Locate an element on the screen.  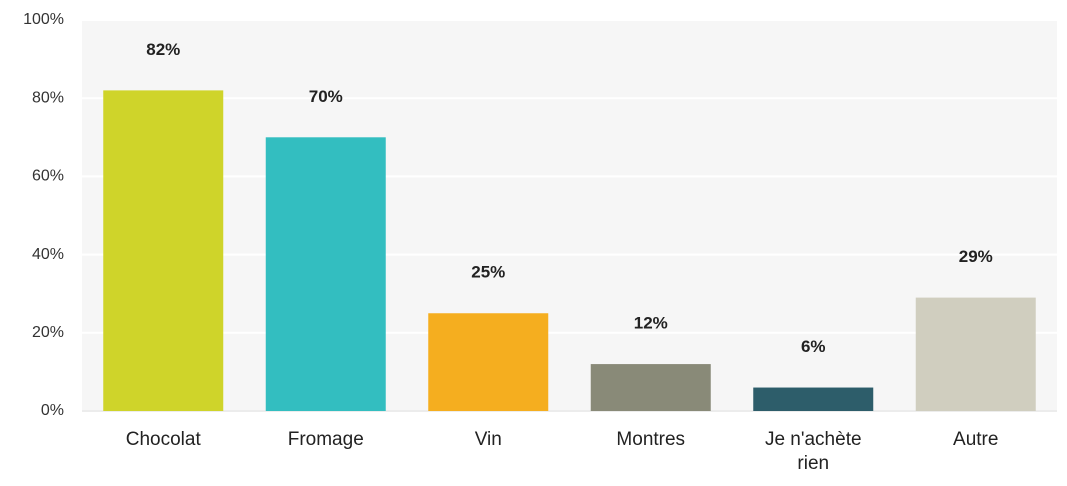
x-tick-label: Je n'achète rien is located at coordinates (813, 451).